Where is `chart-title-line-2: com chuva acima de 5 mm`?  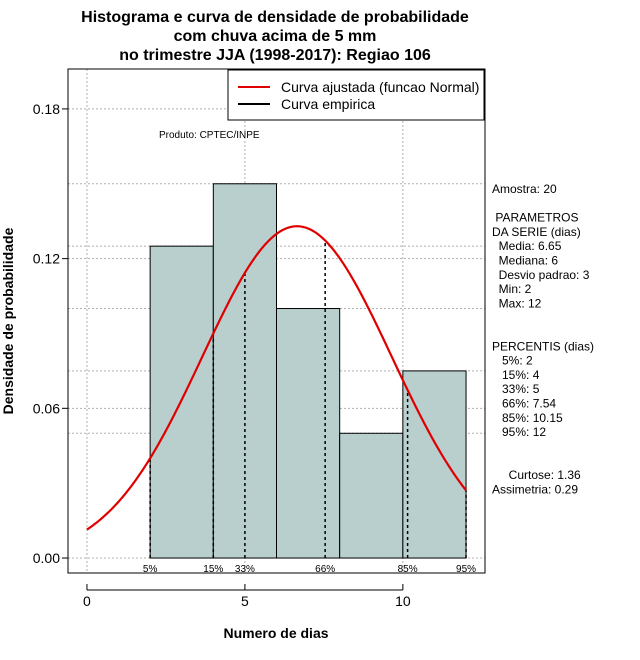 chart-title-line-2: com chuva acima de 5 mm is located at coordinates (275, 36).